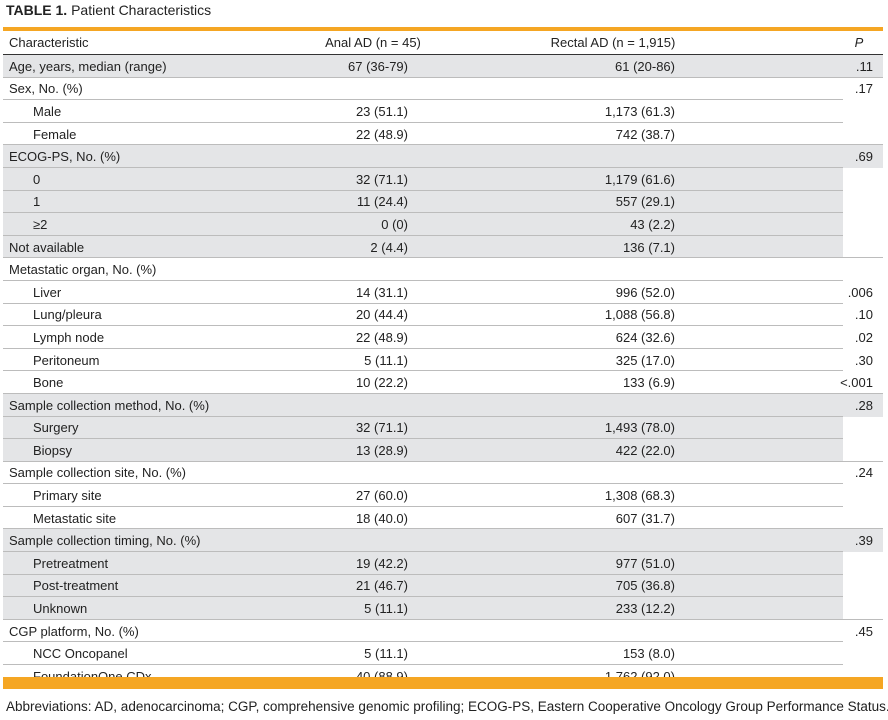 The image size is (888, 720). Describe the element at coordinates (639, 315) in the screenshot. I see `rectal-ad-value: 1,088 (56.8)` at that location.